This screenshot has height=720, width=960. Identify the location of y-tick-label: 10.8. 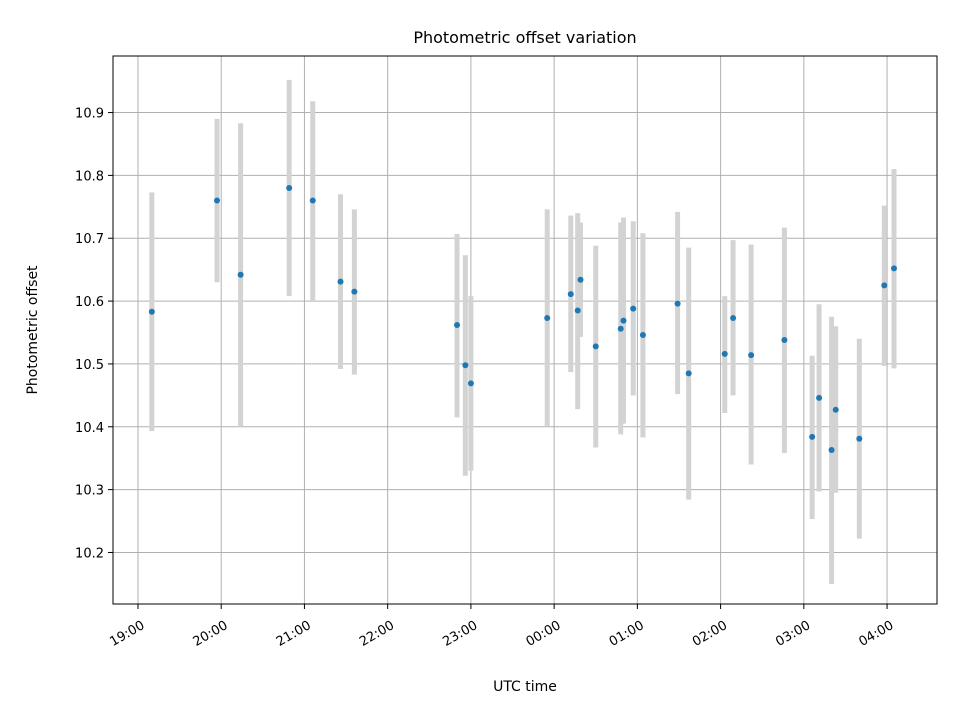
(89, 176).